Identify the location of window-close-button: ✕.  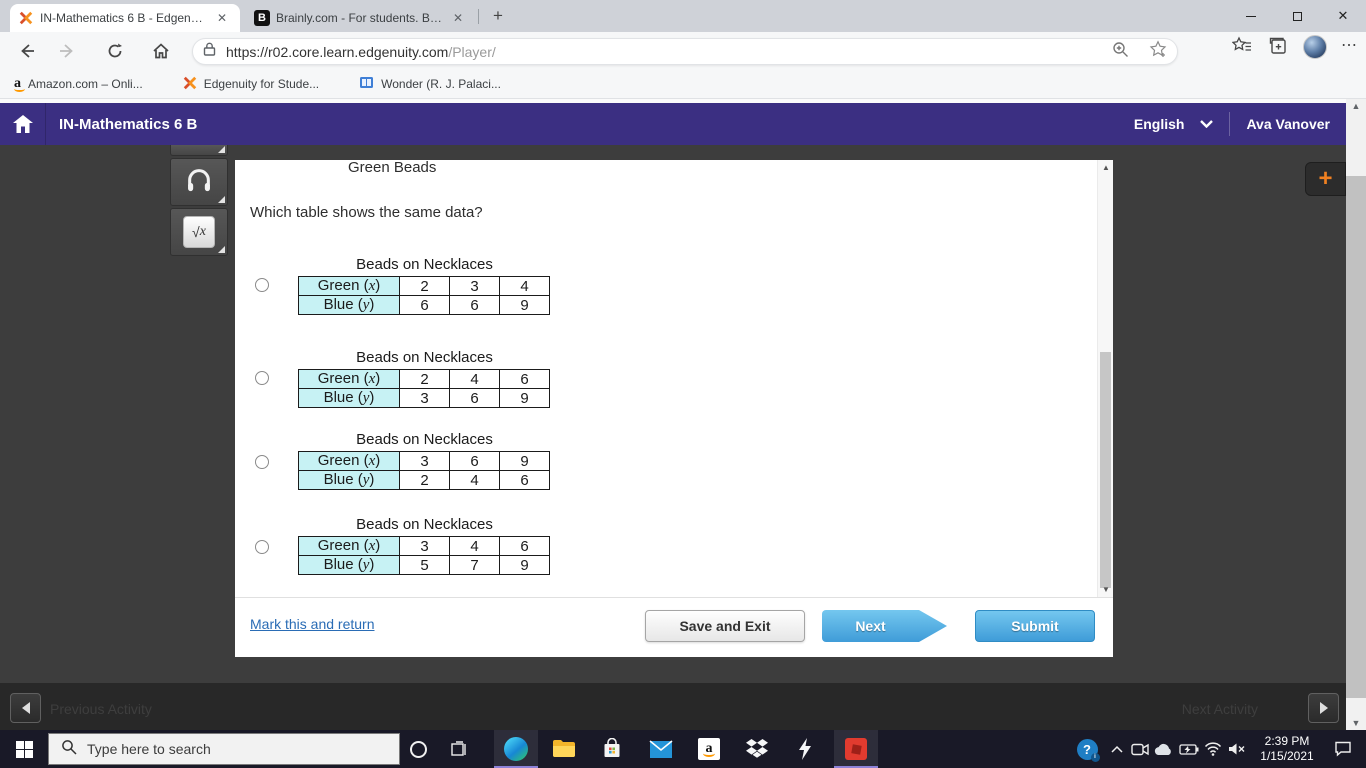
(1343, 15).